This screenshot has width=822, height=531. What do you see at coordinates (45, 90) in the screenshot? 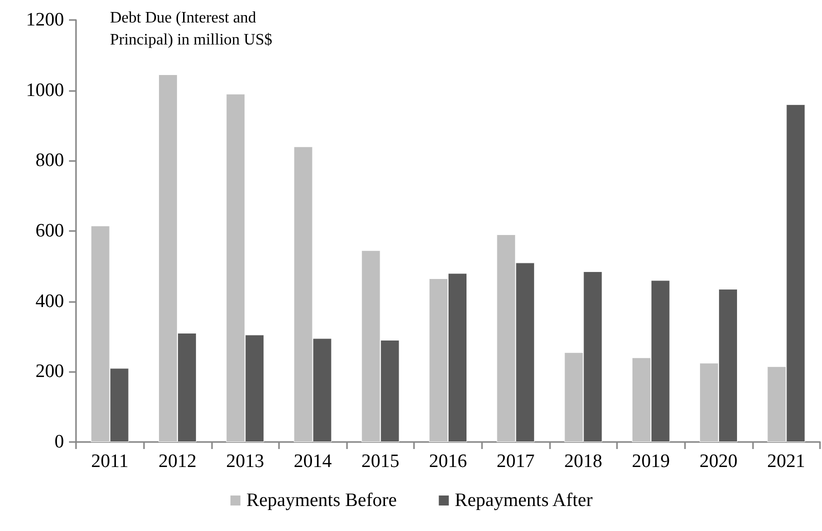
I see `y-tick-label: 1000` at bounding box center [45, 90].